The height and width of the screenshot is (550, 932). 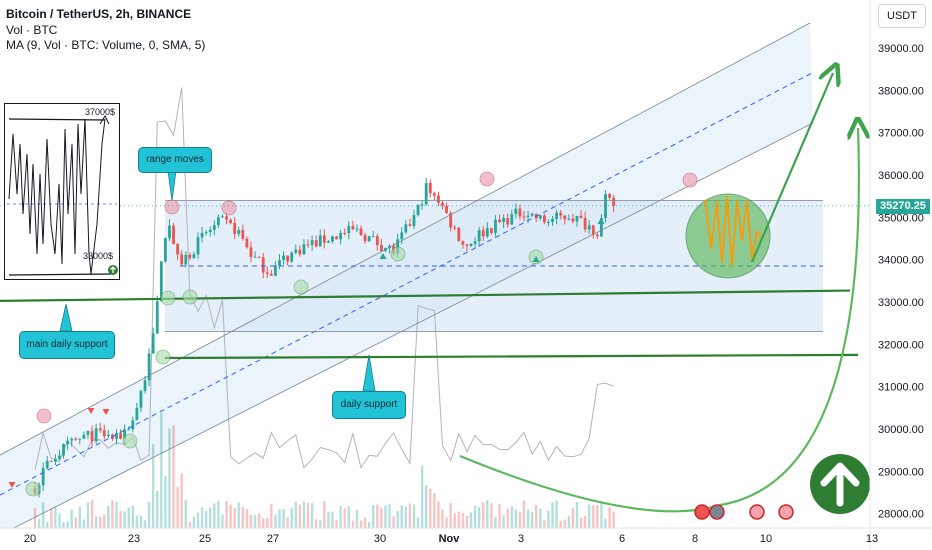 What do you see at coordinates (901, 91) in the screenshot?
I see `y-tick-label: 38000.00` at bounding box center [901, 91].